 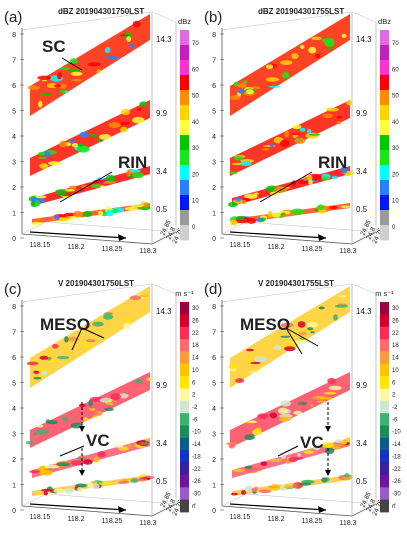 What do you see at coordinates (184, 293) in the screenshot?
I see `colorbar-unit: m s⁻¹` at bounding box center [184, 293].